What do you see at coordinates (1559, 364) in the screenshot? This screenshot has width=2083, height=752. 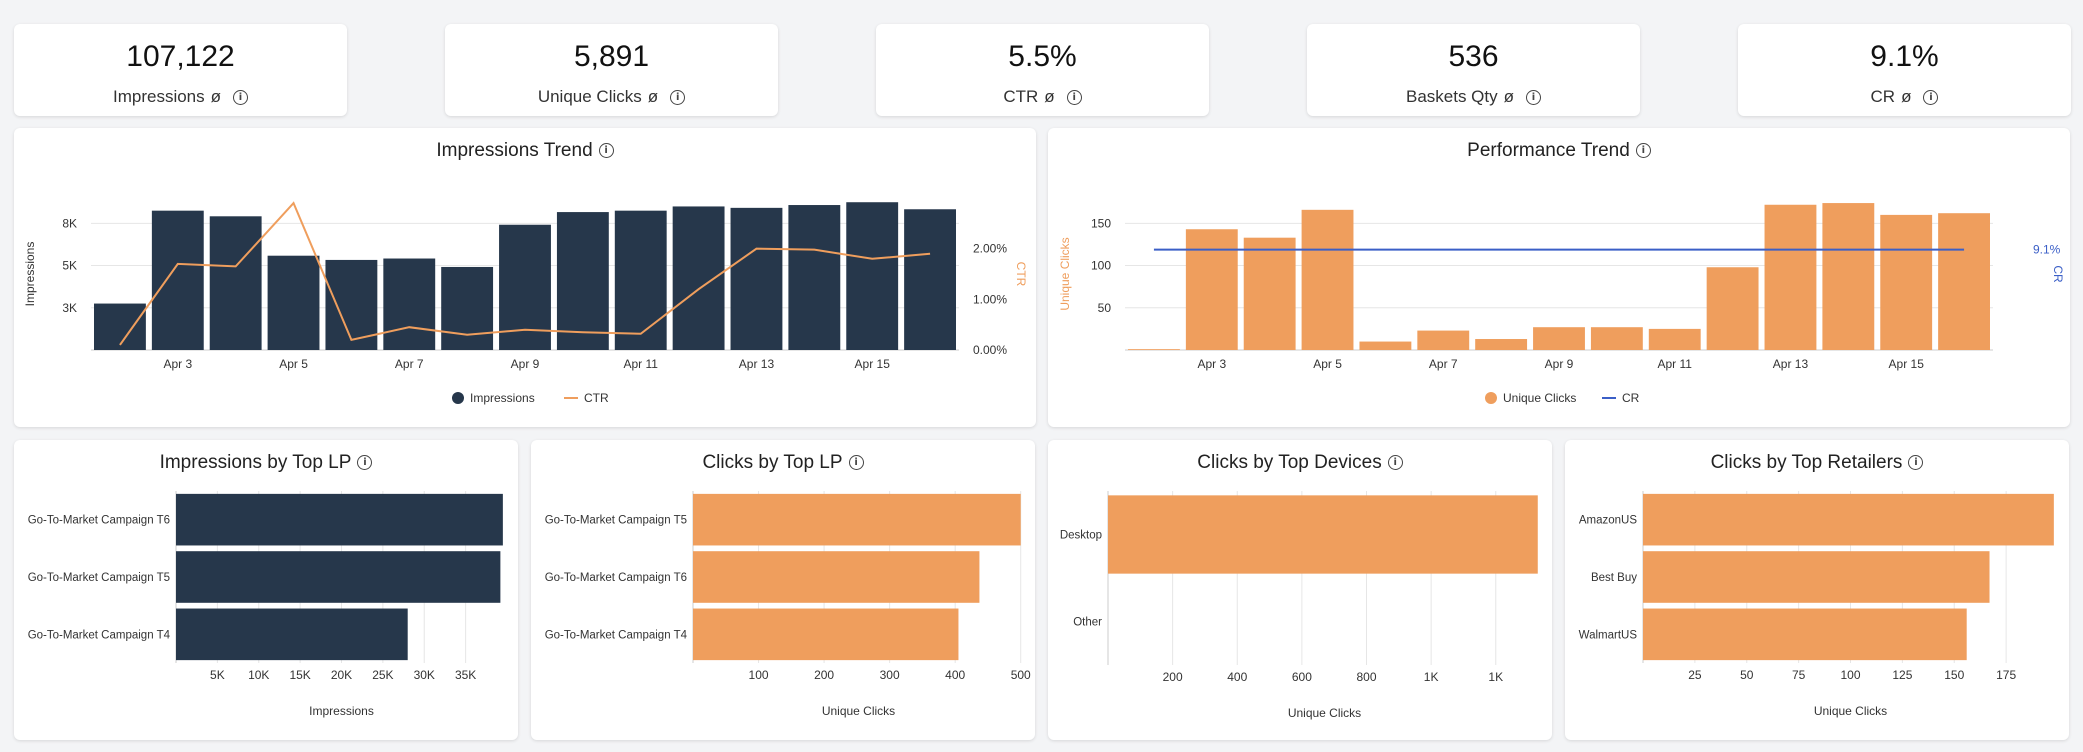 I see `x-tick-label: Apr 9` at bounding box center [1559, 364].